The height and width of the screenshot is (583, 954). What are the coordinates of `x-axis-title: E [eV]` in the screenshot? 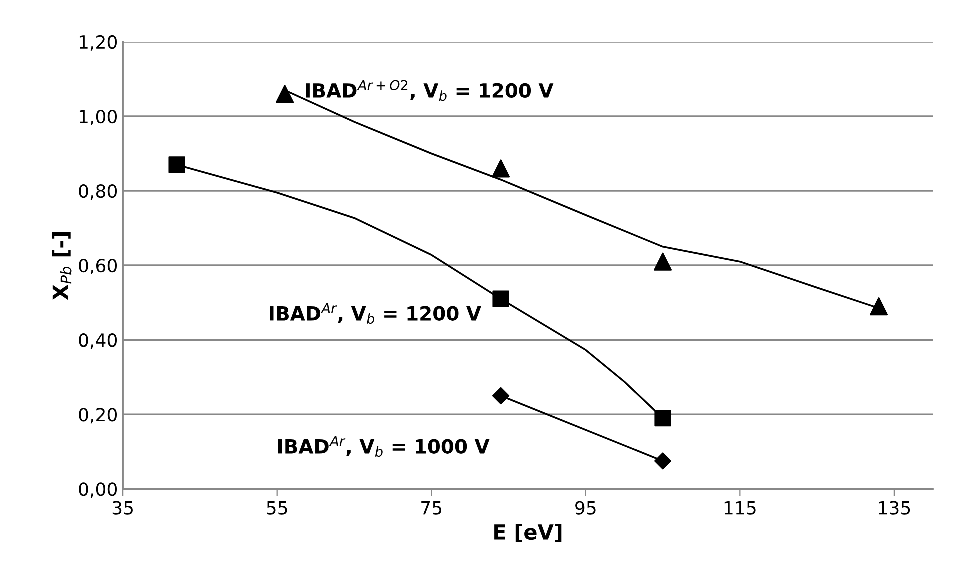 It's located at (528, 533).